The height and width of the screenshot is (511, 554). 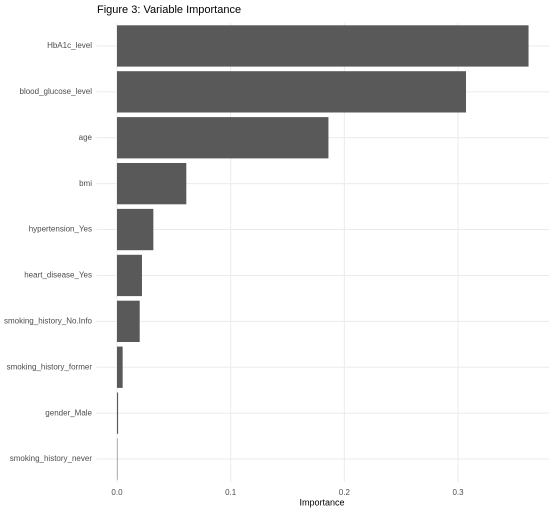 What do you see at coordinates (48, 320) in the screenshot?
I see `y-tick-label: smoking_history_No.Info` at bounding box center [48, 320].